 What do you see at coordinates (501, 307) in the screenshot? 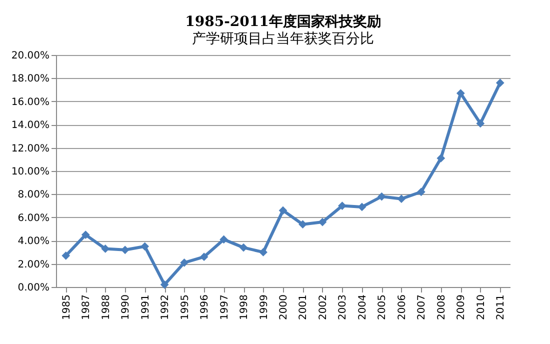
I see `x-tick-label: 2011` at bounding box center [501, 307].